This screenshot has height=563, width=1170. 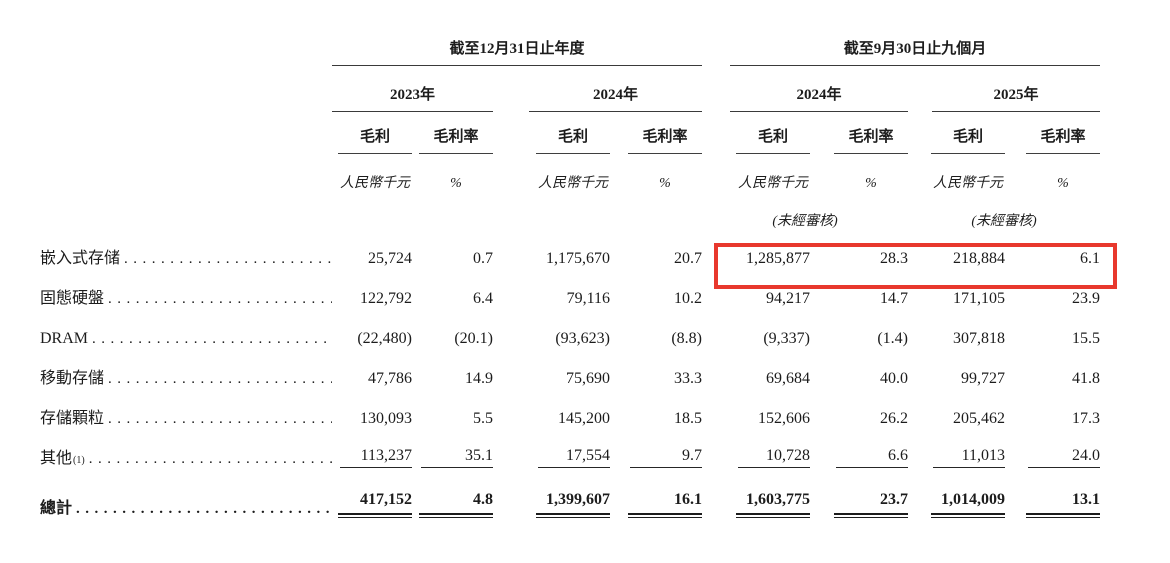 What do you see at coordinates (894, 418) in the screenshot?
I see `cell: 26.2` at bounding box center [894, 418].